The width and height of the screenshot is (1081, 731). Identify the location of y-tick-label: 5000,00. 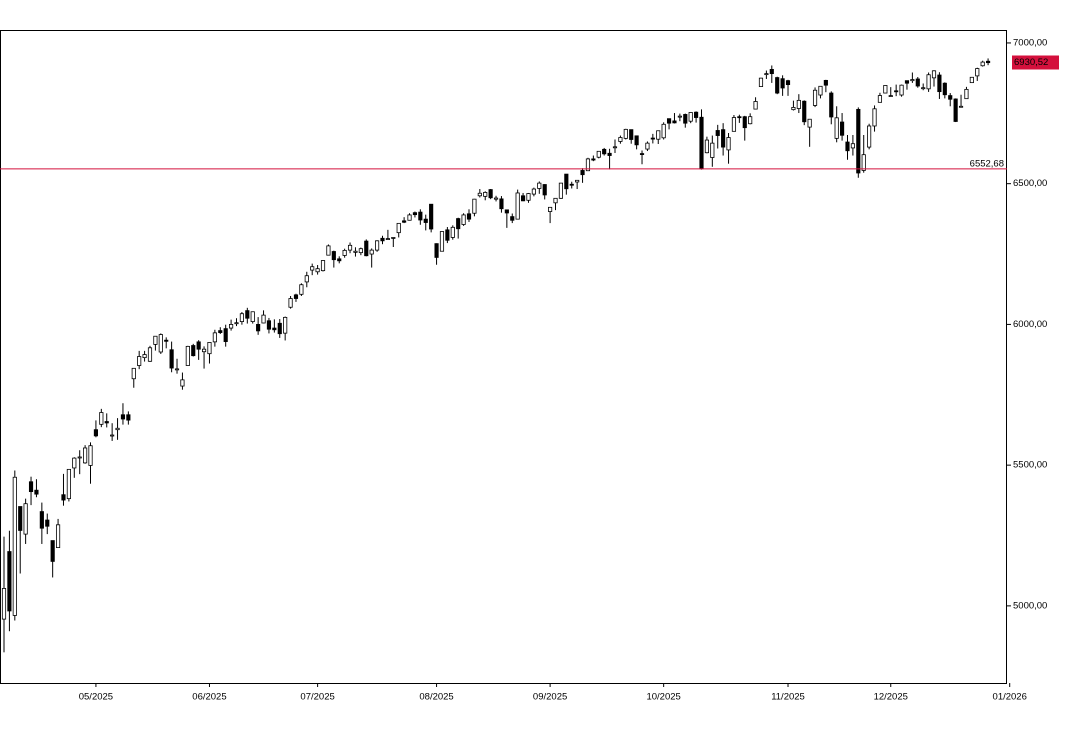
(1030, 605).